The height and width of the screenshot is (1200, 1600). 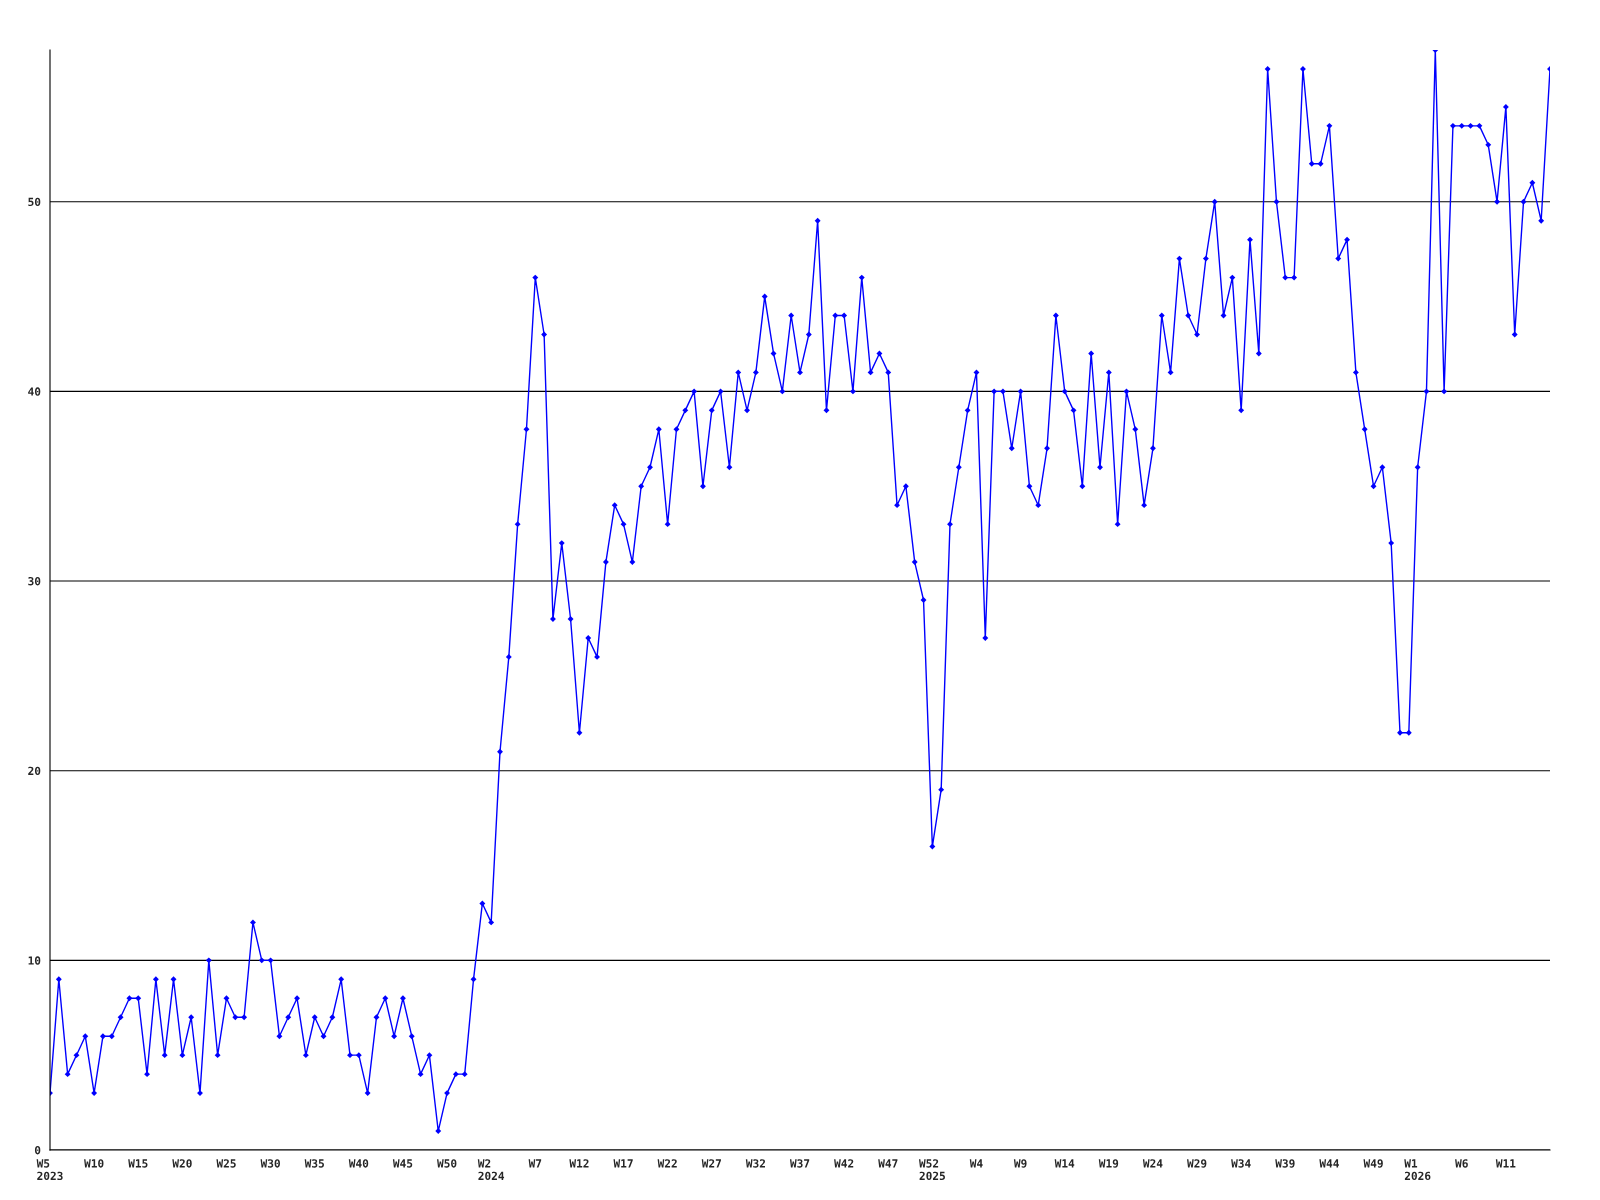 I want to click on y-tick-label: 20, so click(x=34, y=771).